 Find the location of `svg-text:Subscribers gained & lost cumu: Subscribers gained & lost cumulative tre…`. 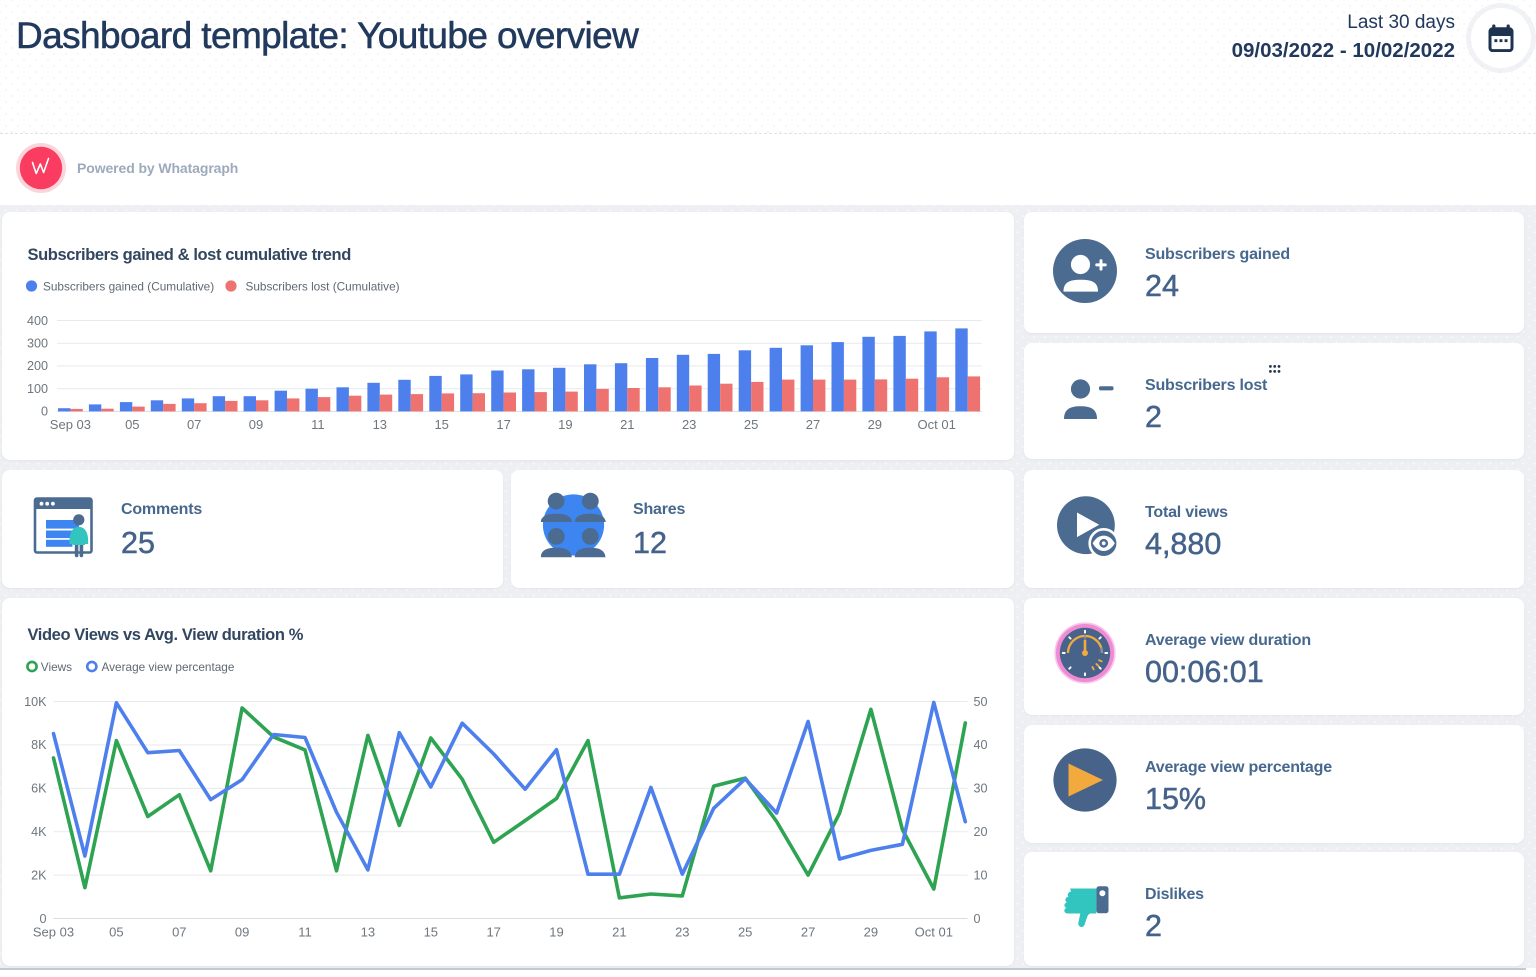

svg-text:Subscribers gained & lost cumu: Subscribers gained & lost cumulative tre… is located at coordinates (189, 255).